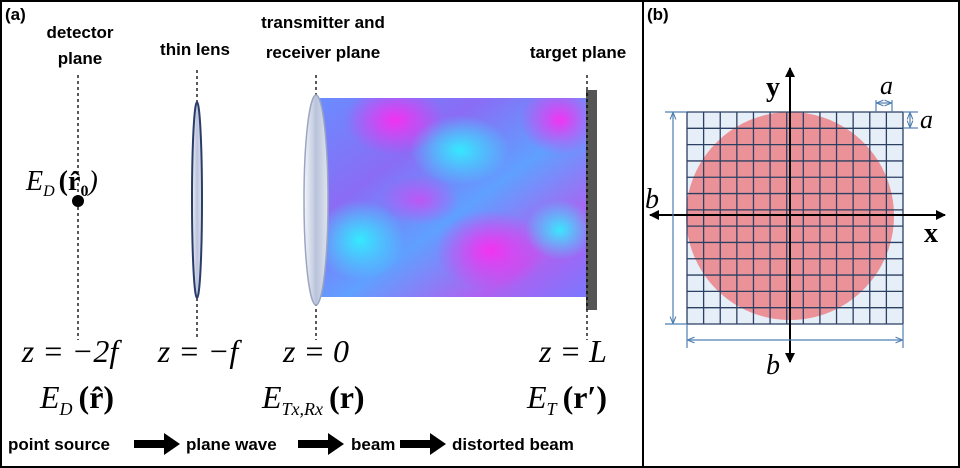  I want to click on flow-arrows, so click(290, 444).